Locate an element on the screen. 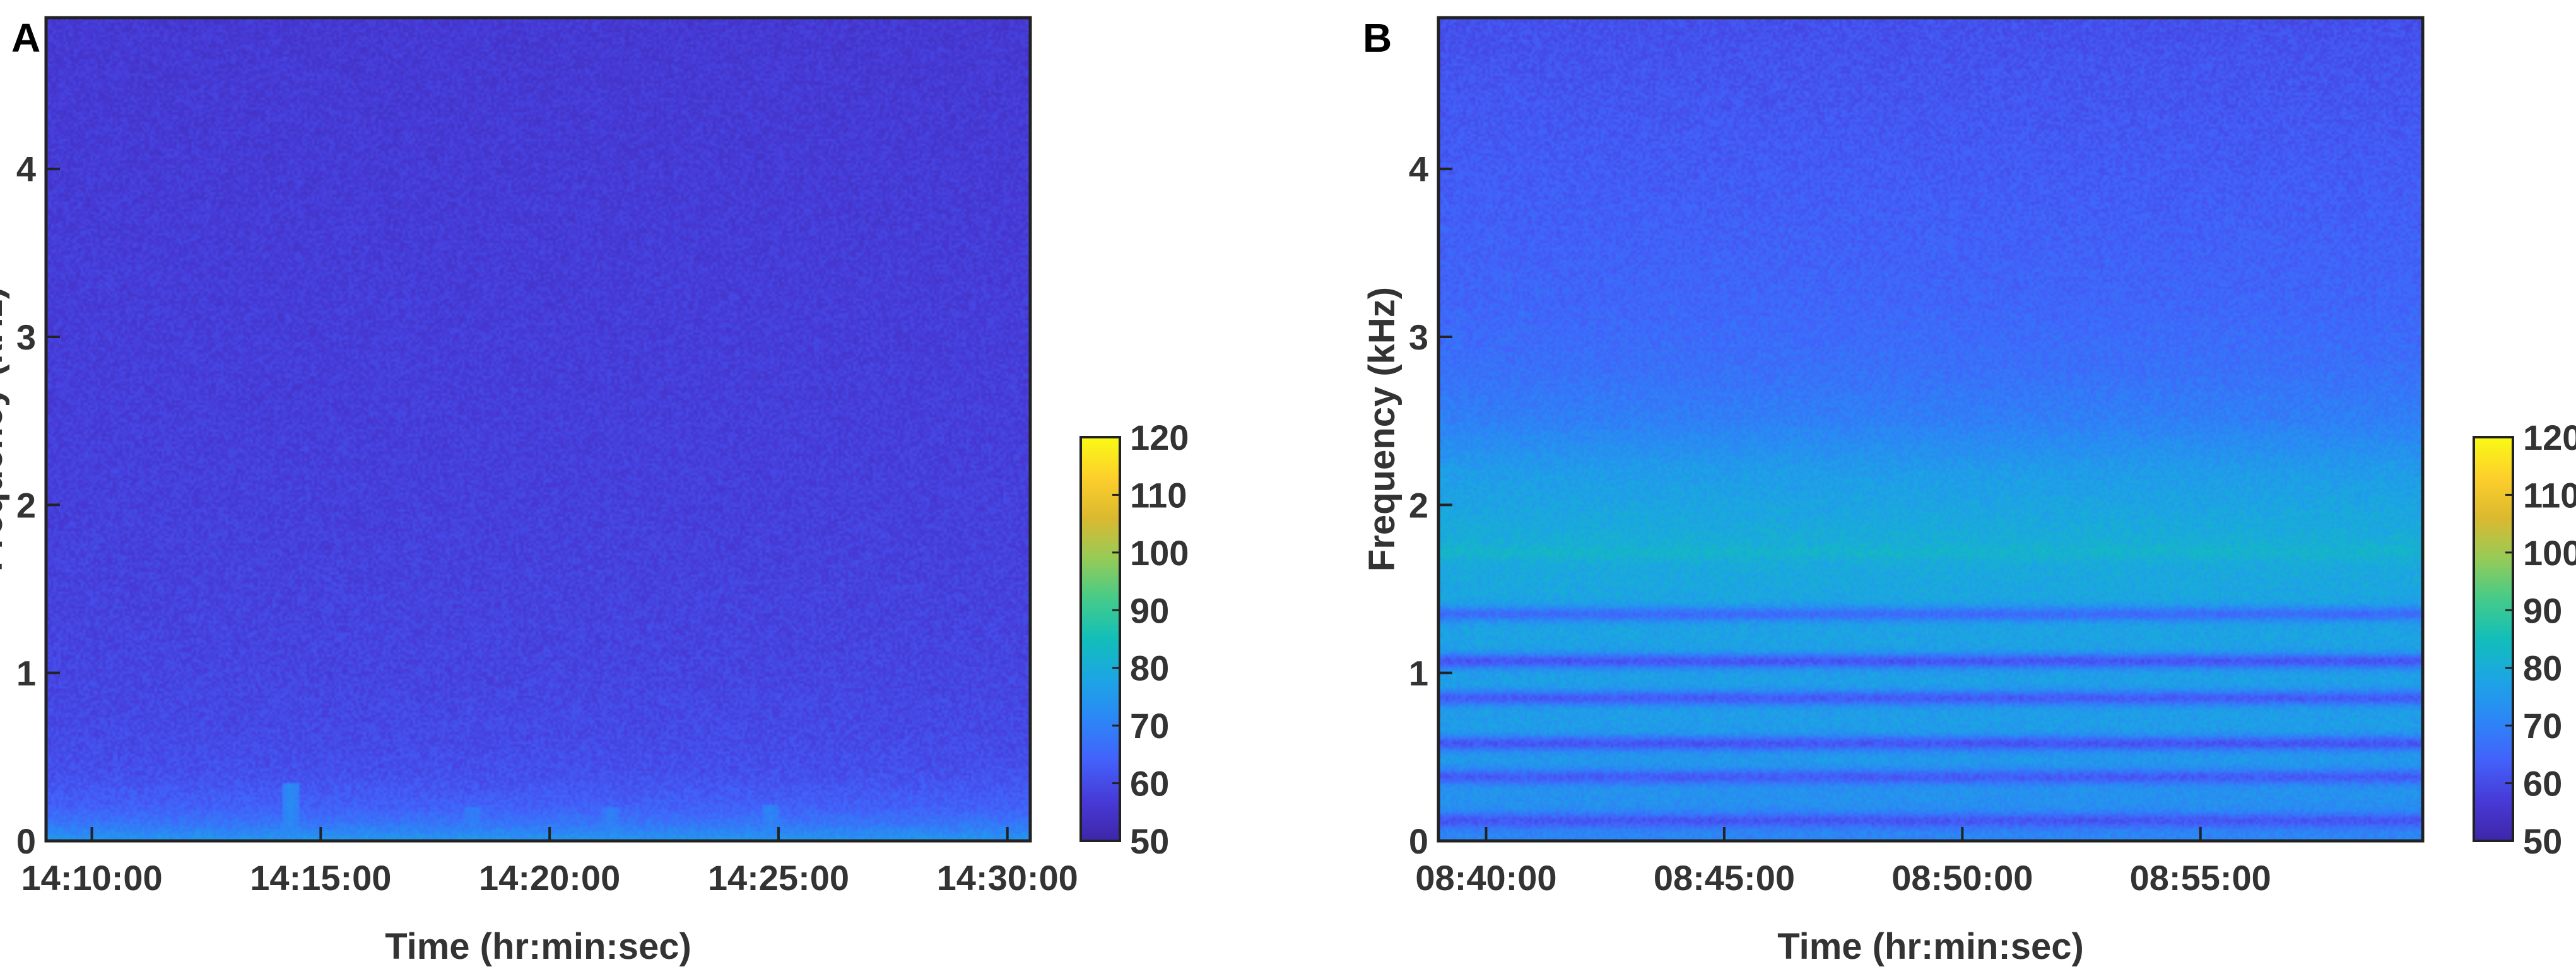 Image resolution: width=2576 pixels, height=974 pixels. x-tick-label: 14:30:00 is located at coordinates (1007, 878).